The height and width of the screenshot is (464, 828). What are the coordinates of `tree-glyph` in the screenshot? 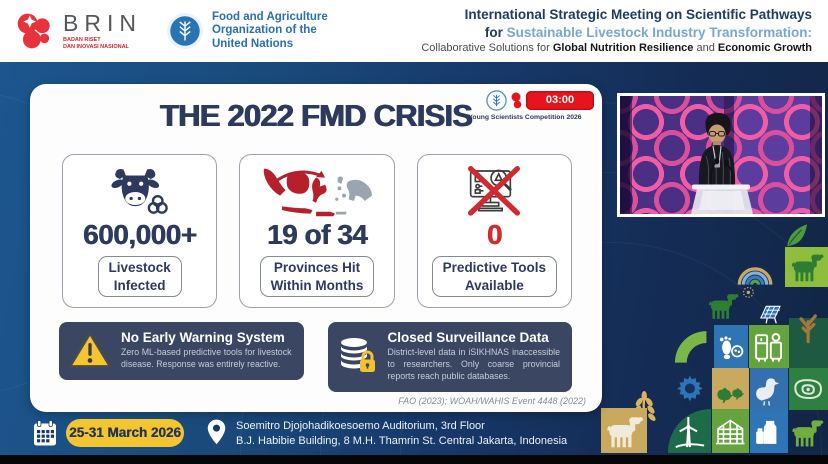 It's located at (808, 326).